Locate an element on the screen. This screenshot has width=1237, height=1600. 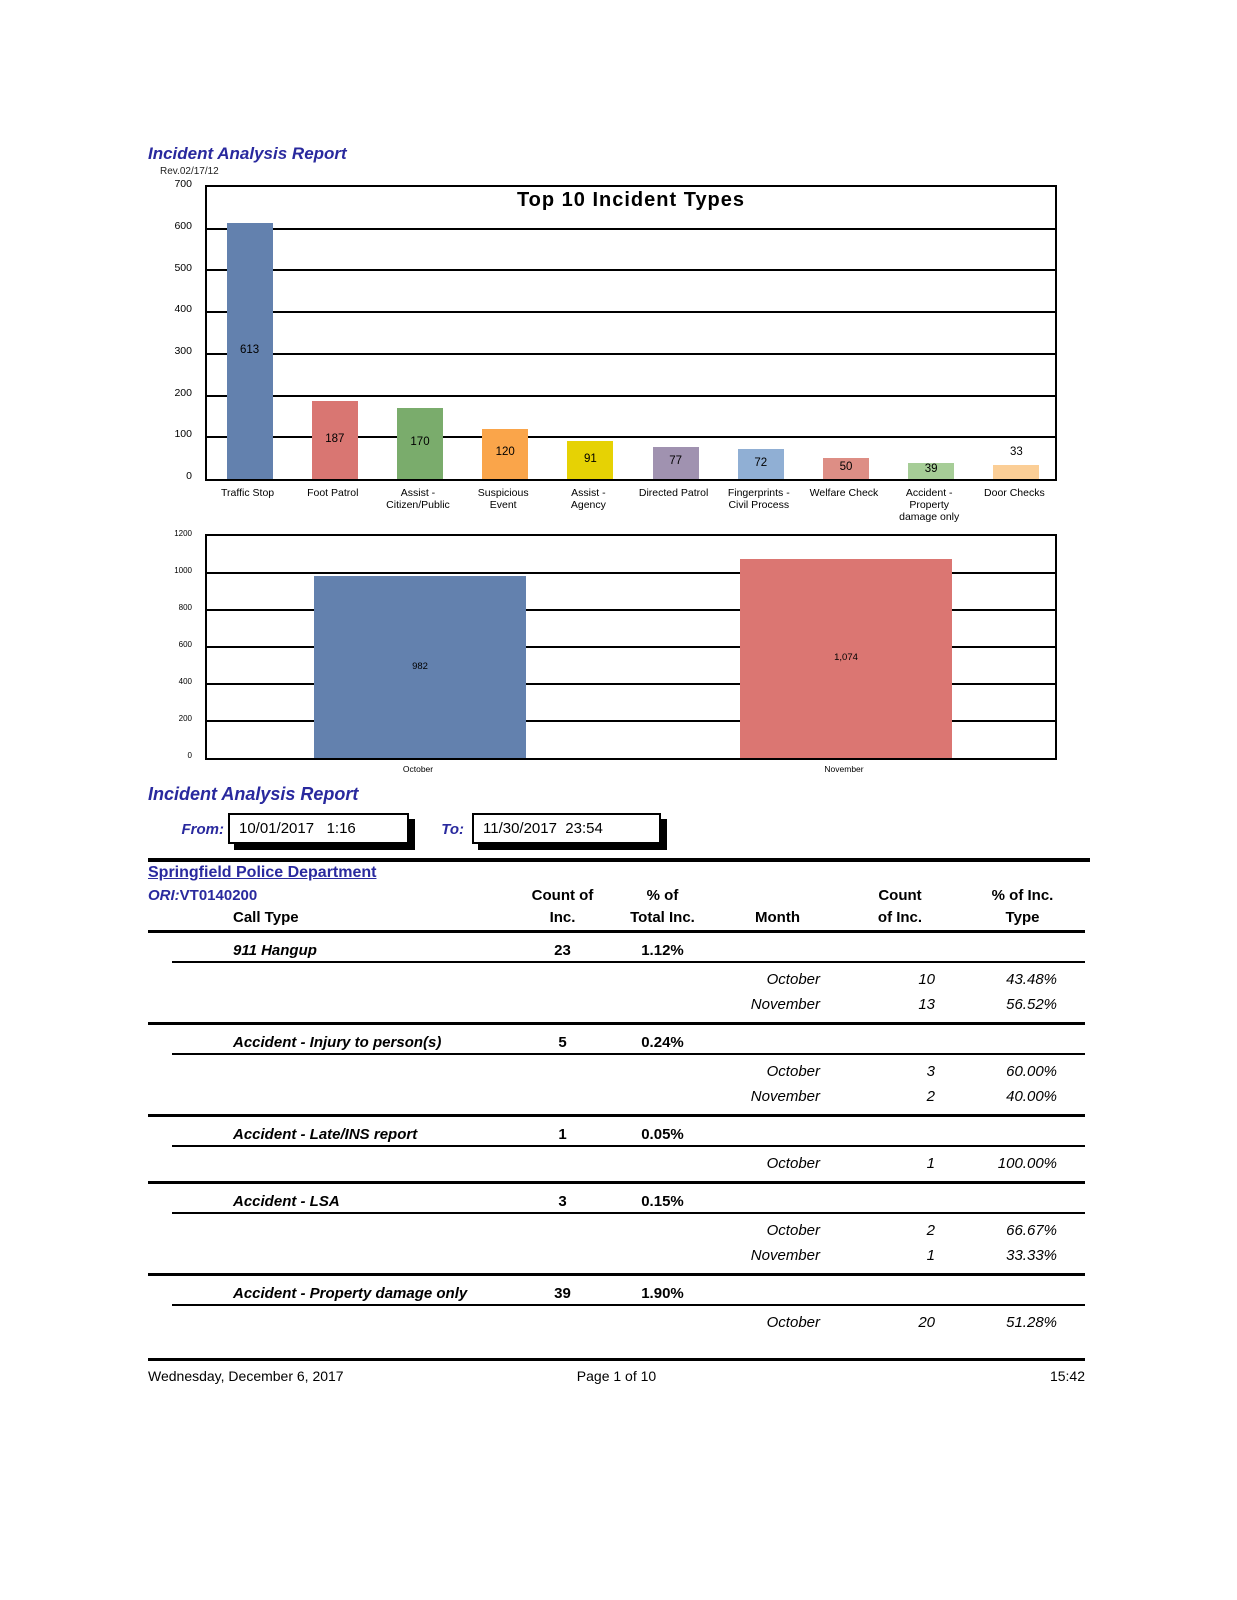
x-axis-category-label: Accident - Property damage only is located at coordinates (929, 505).